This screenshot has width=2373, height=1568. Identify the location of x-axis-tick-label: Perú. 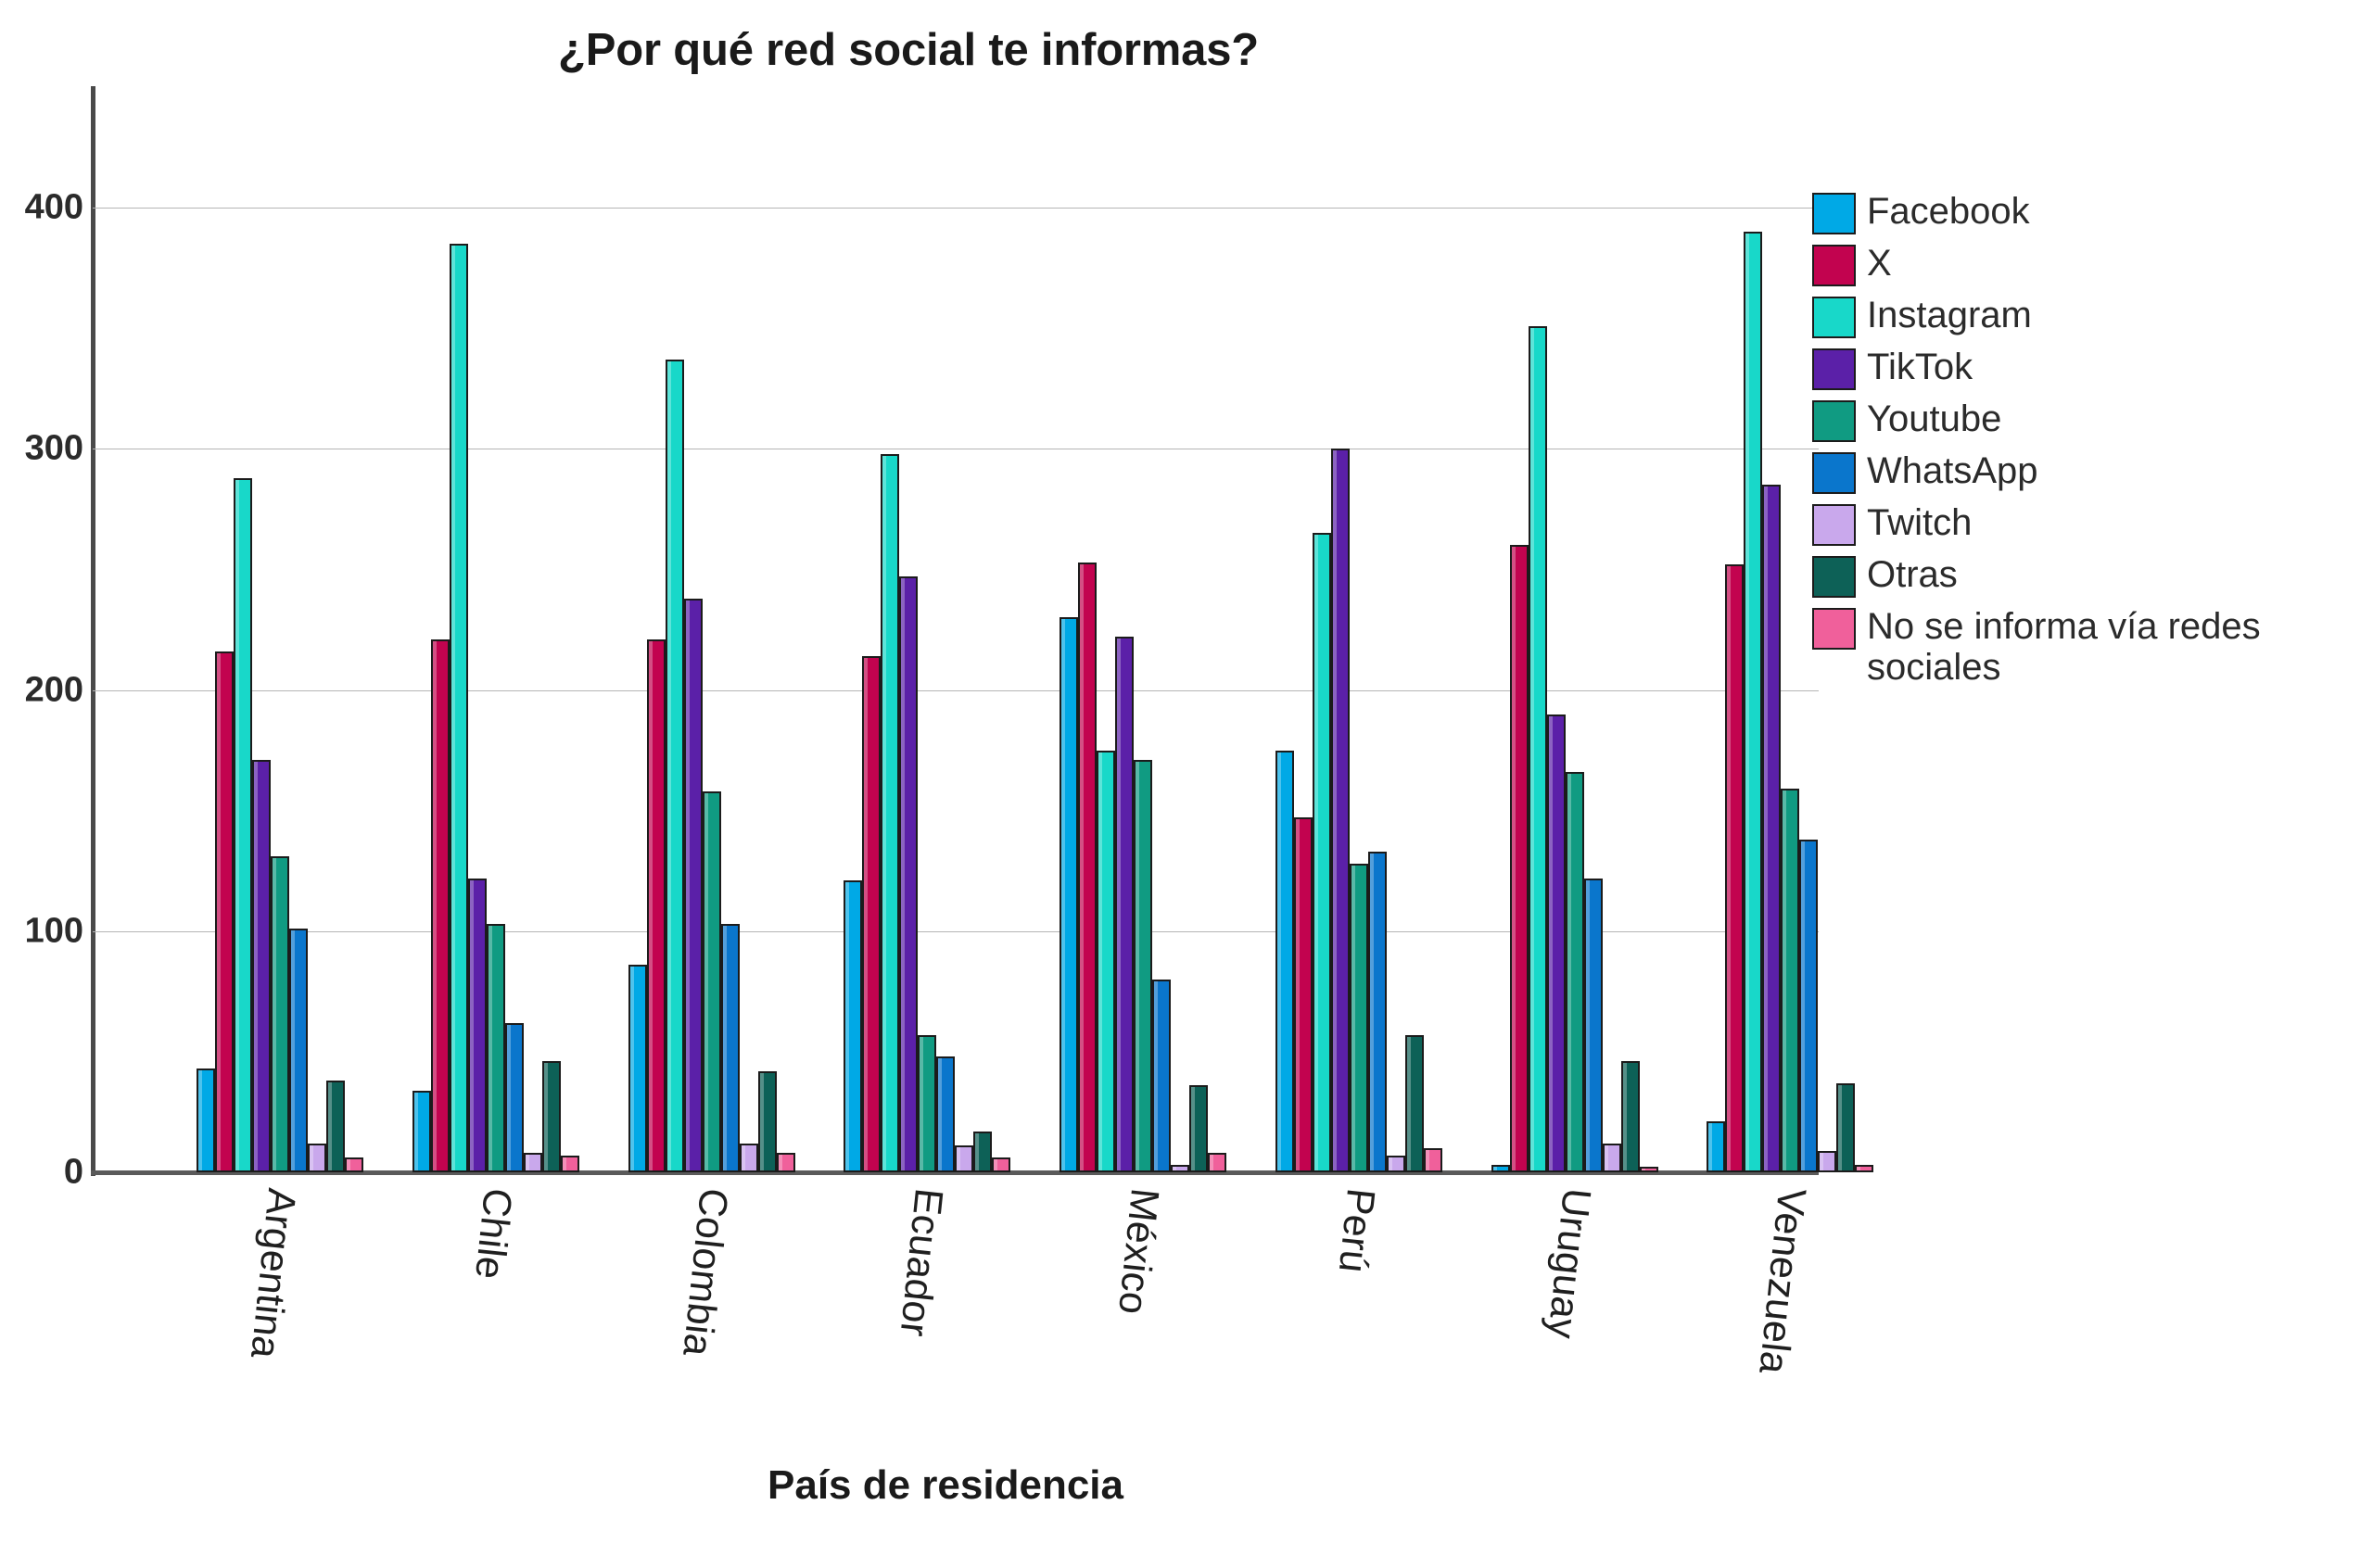
(1356, 1230).